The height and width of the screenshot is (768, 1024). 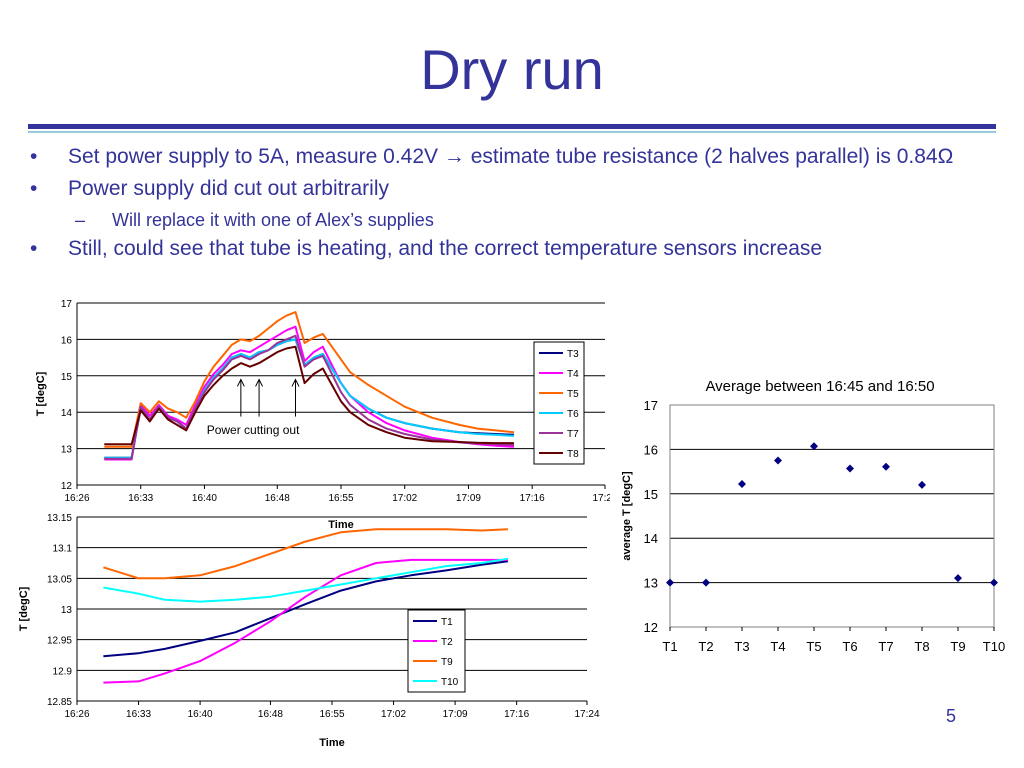 What do you see at coordinates (63, 671) in the screenshot?
I see `y-tick-label: 12.9` at bounding box center [63, 671].